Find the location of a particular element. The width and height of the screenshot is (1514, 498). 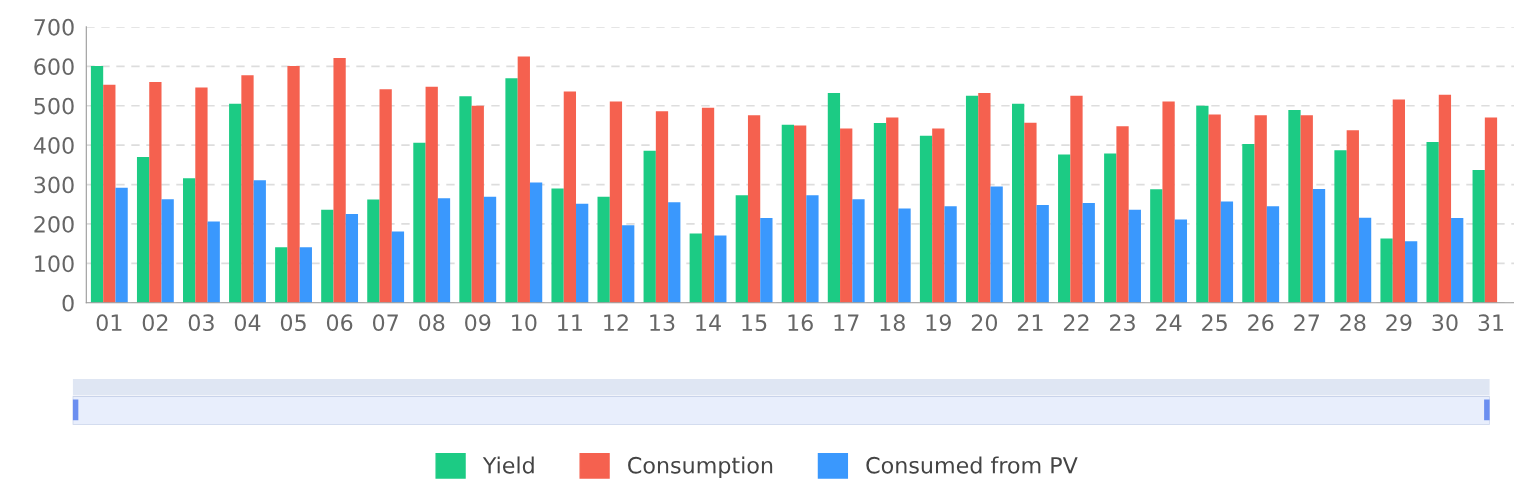

legend-label: Yield is located at coordinates (508, 465).